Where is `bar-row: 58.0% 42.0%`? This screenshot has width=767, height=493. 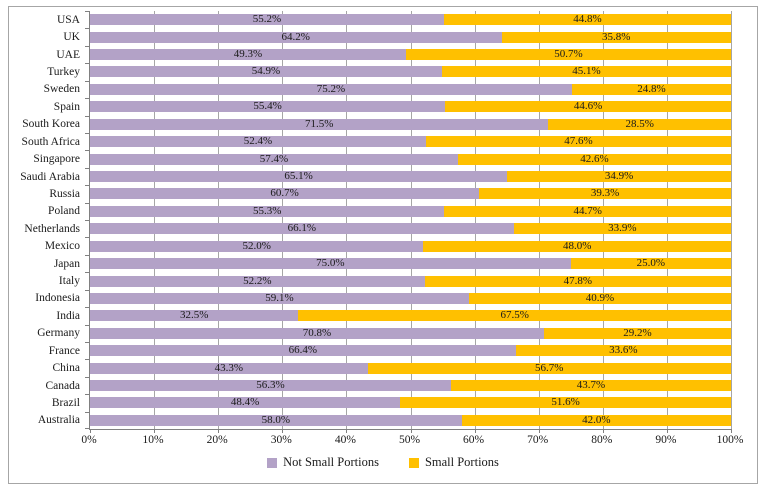 bar-row: 58.0% 42.0% is located at coordinates (410, 420).